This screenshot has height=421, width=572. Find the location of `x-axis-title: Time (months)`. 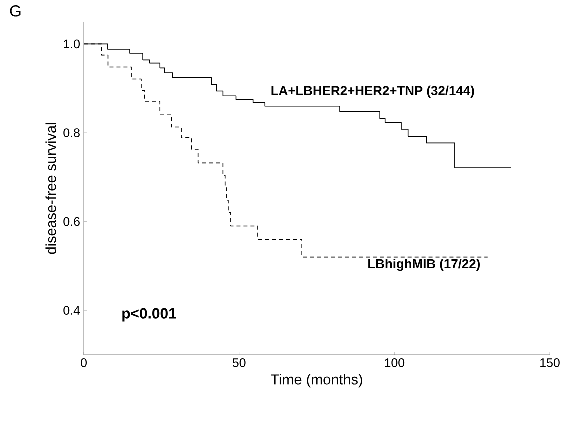

x-axis-title: Time (months) is located at coordinates (316, 381).